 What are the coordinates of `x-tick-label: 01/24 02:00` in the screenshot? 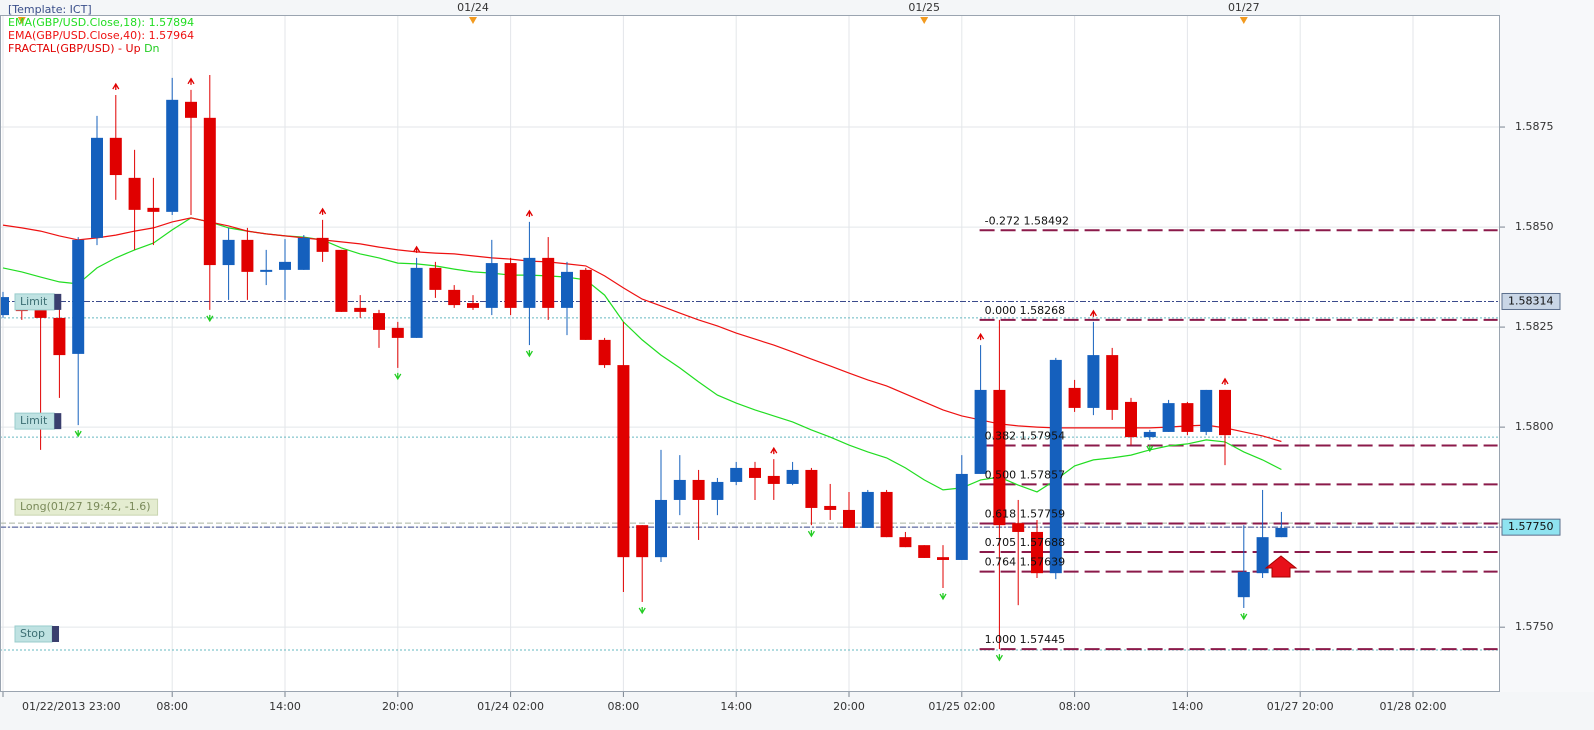 It's located at (510, 706).